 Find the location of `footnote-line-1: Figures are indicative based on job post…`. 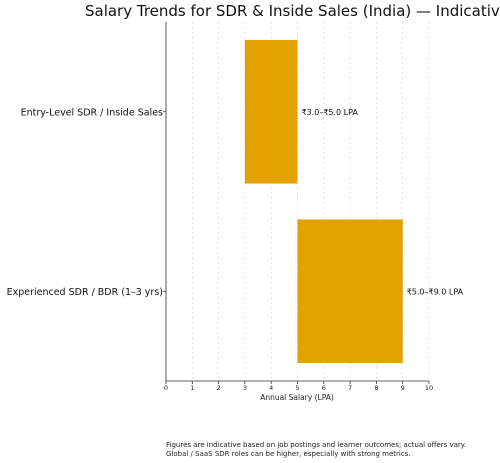

footnote-line-1: Figures are indicative based on job post… is located at coordinates (316, 445).